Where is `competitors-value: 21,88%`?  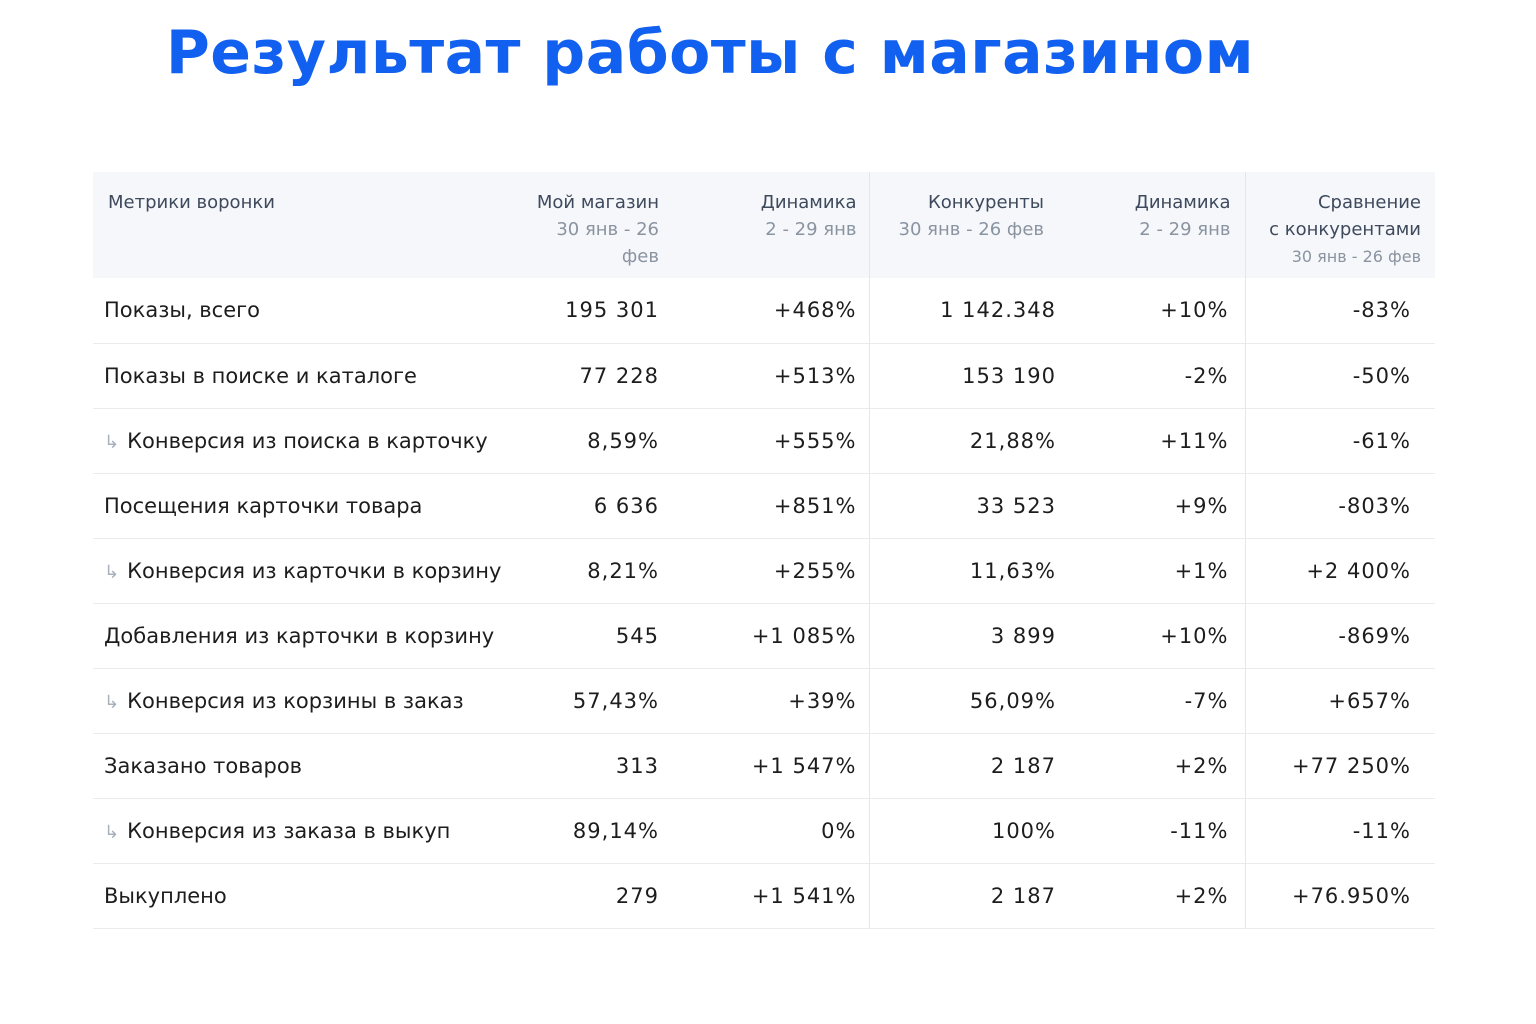 competitors-value: 21,88% is located at coordinates (974, 440).